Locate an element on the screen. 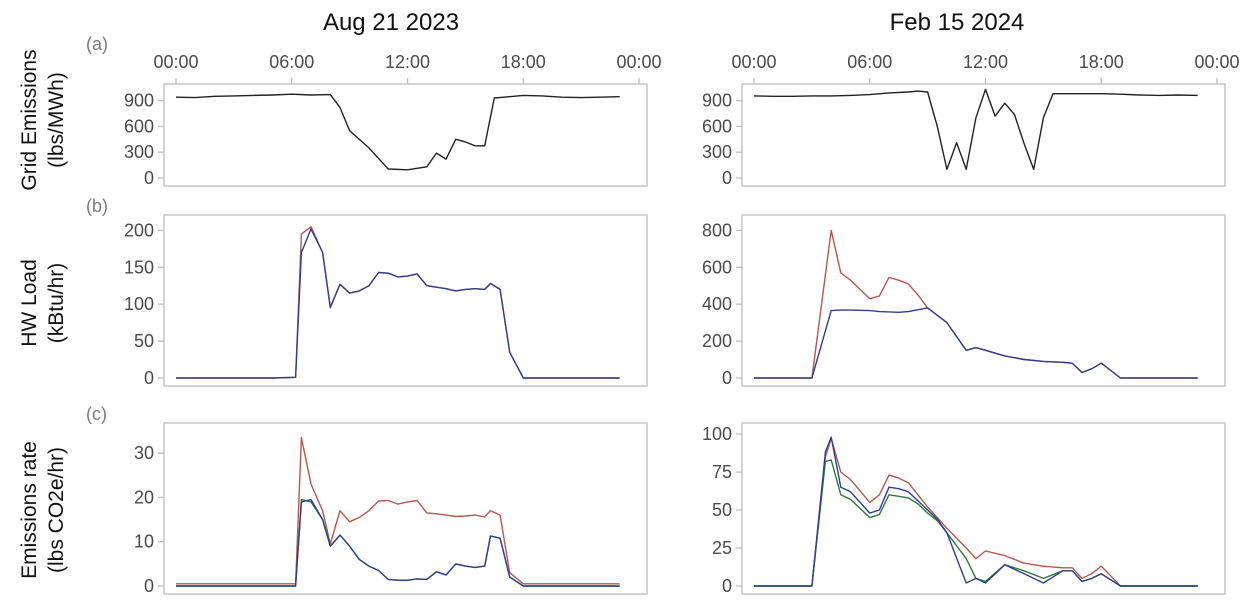 This screenshot has width=1249, height=600. ylabel-hw-load: HW Load (kBtu/hr) is located at coordinates (43, 303).